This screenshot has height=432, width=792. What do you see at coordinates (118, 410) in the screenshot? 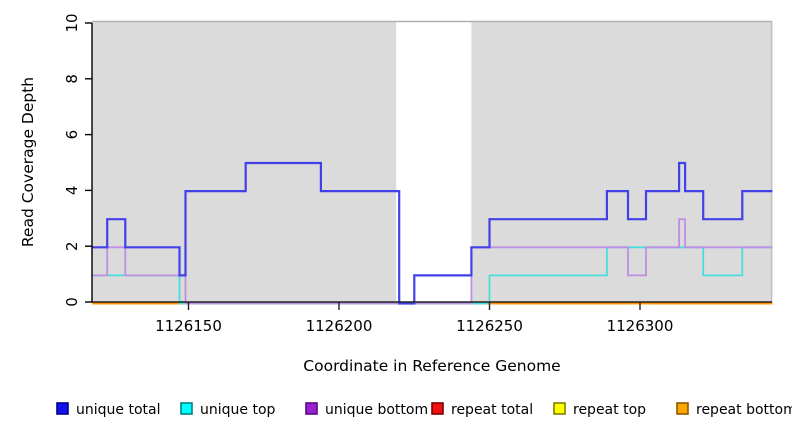
I see `legend-label: unique total` at bounding box center [118, 410].